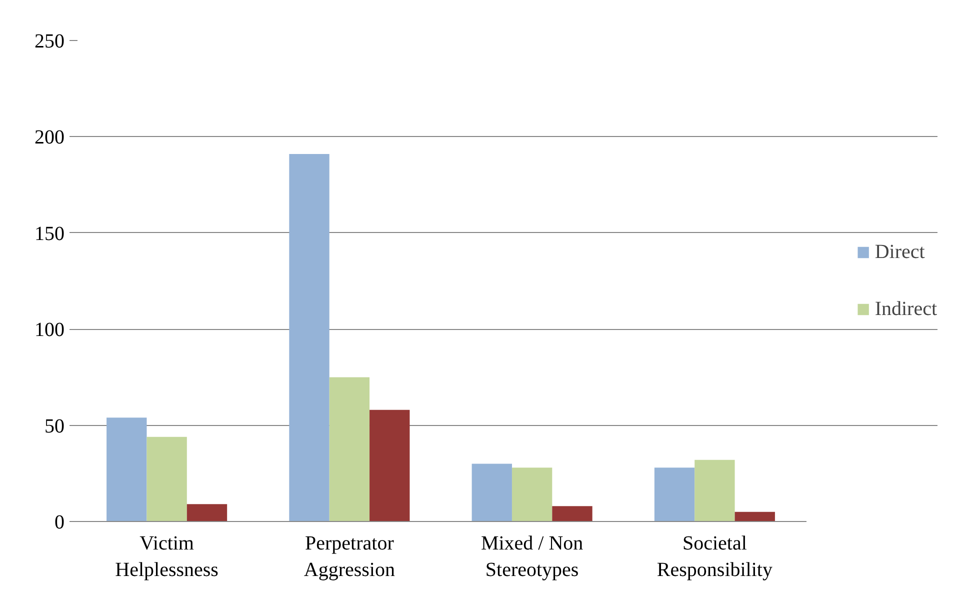  Describe the element at coordinates (167, 556) in the screenshot. I see `x-tick-label: Victim Helplessness` at that location.